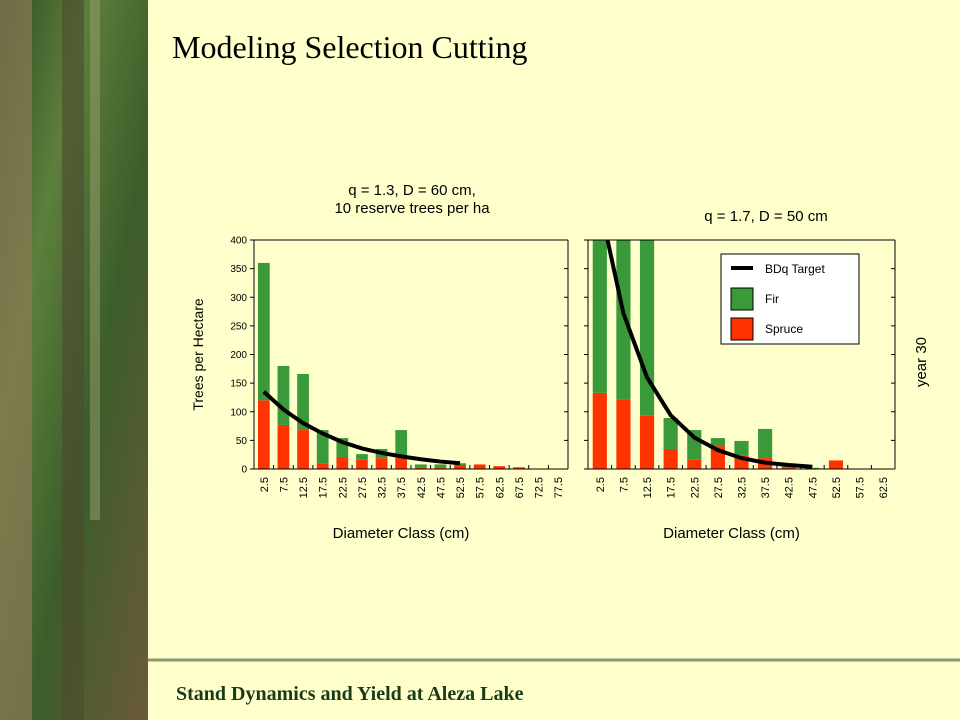 The image size is (960, 720). I want to click on y-tick-label: 0, so click(244, 470).